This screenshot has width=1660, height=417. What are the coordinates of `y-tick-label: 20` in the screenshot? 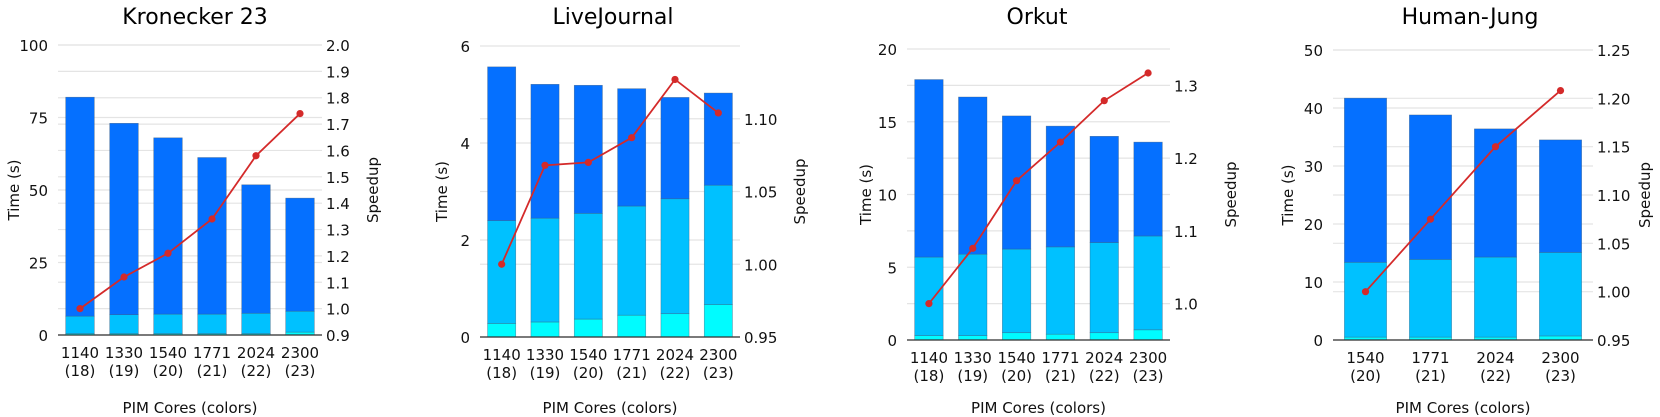 It's located at (887, 50).